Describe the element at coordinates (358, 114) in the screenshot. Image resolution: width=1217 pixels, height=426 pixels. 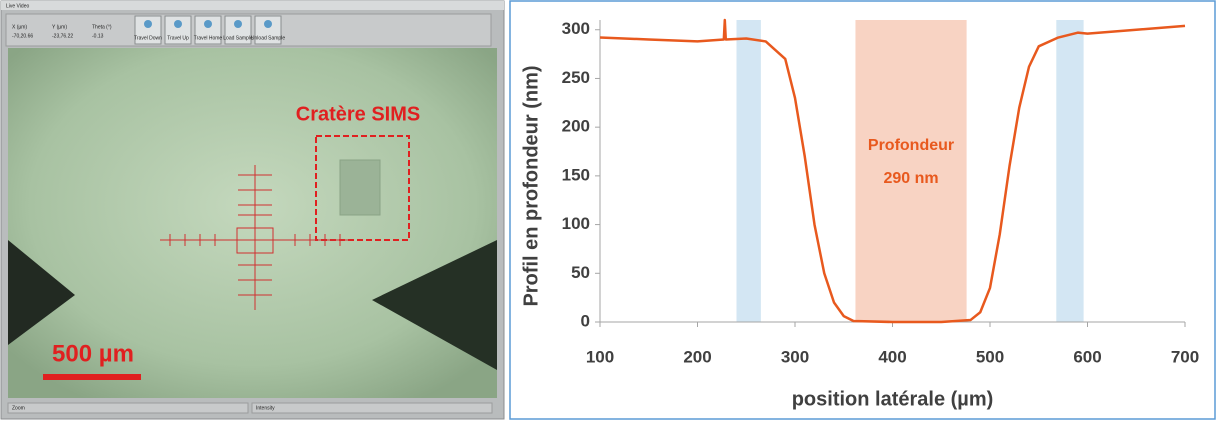
I see `crater-label: Cratère SIMS` at that location.